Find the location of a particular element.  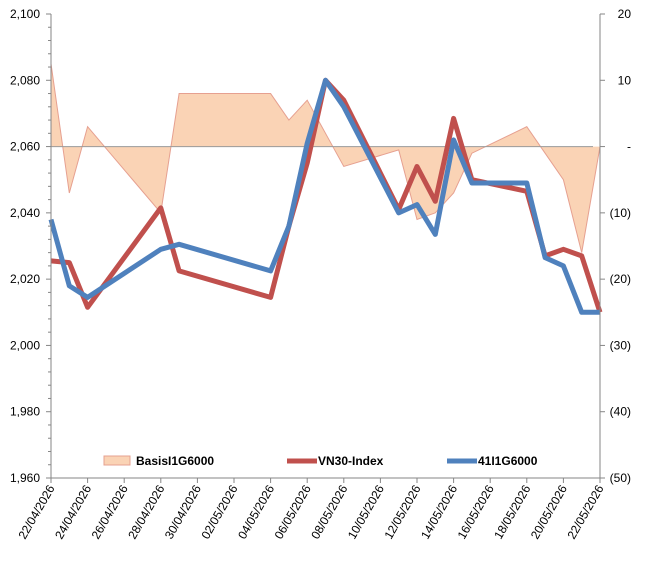

x-tick-label: 14/05/2026 is located at coordinates (439, 511).